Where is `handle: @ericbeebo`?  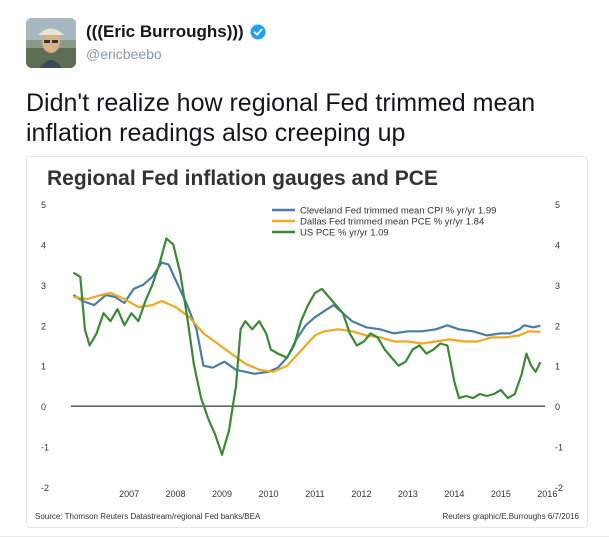 handle: @ericbeebo is located at coordinates (124, 54).